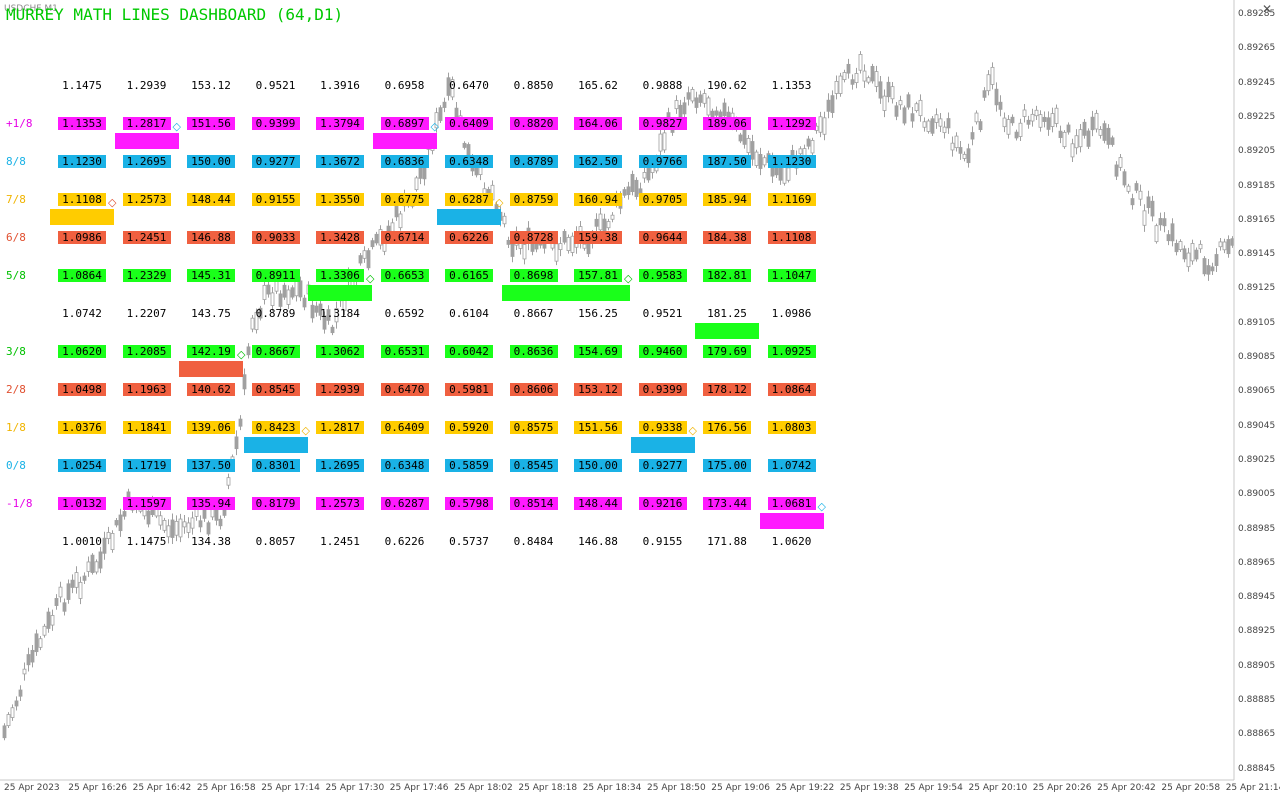 This screenshot has height=800, width=1280. I want to click on level-value-cell: 0.8514, so click(533, 503).